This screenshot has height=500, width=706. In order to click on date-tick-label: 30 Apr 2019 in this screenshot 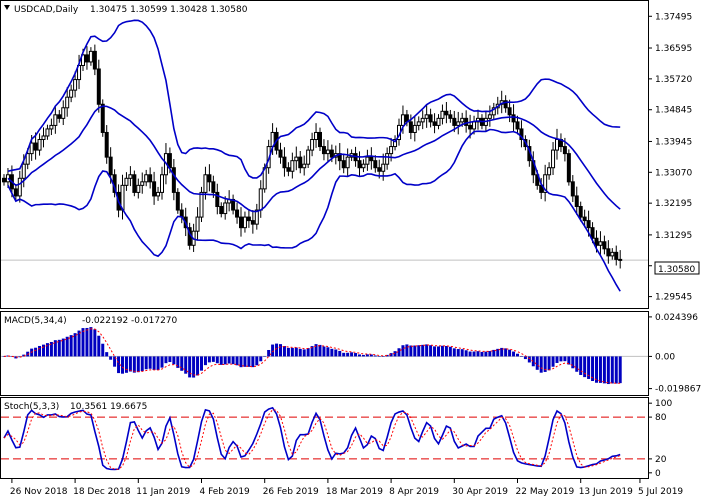, I will do `click(480, 492)`.